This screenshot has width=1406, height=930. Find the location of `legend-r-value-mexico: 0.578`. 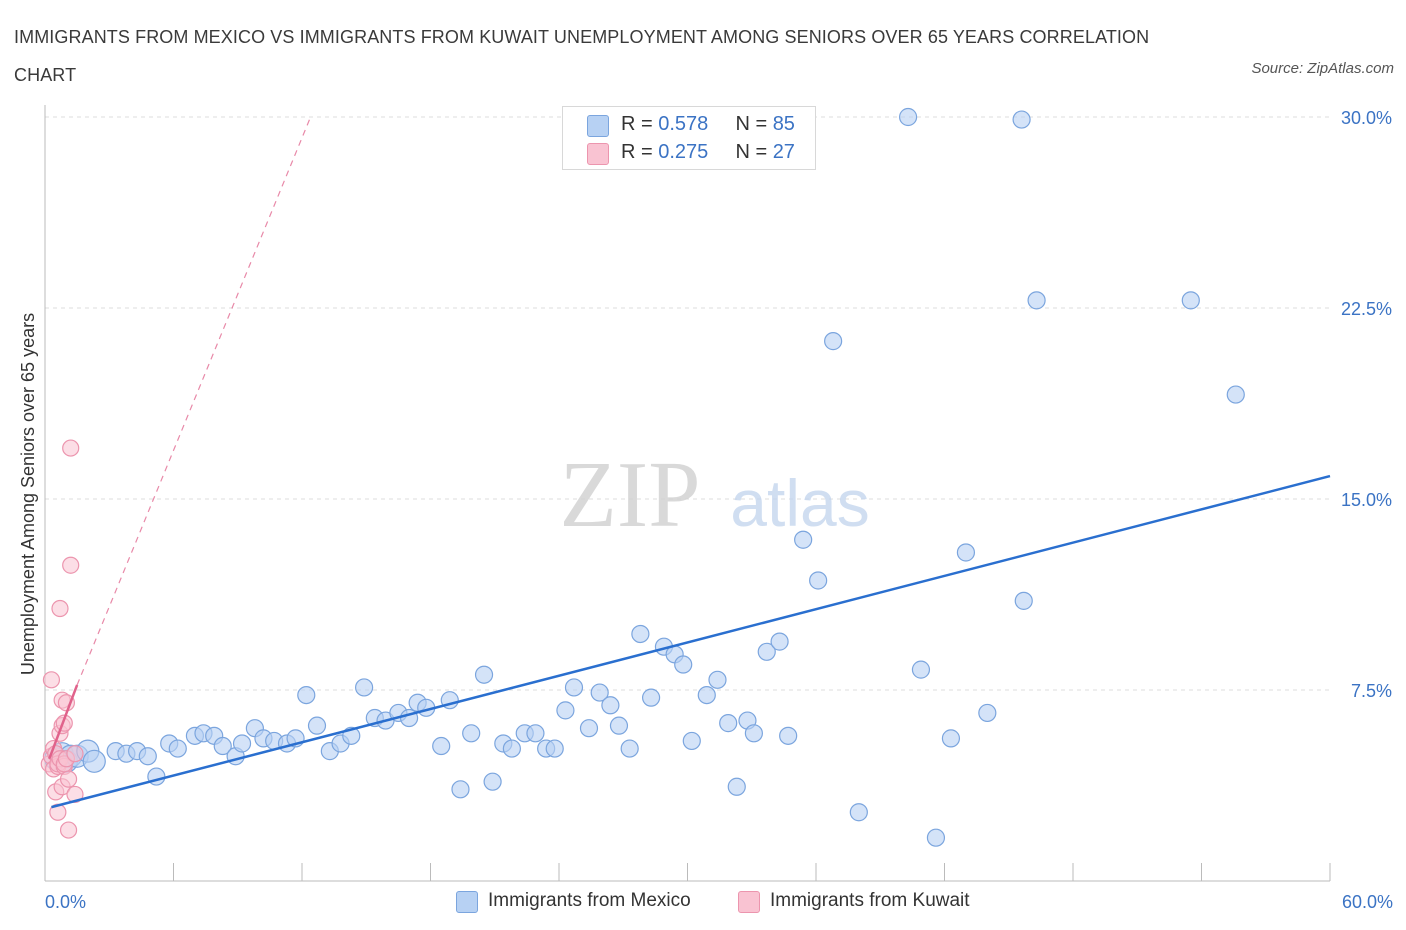

legend-r-value-mexico: 0.578 is located at coordinates (683, 124).